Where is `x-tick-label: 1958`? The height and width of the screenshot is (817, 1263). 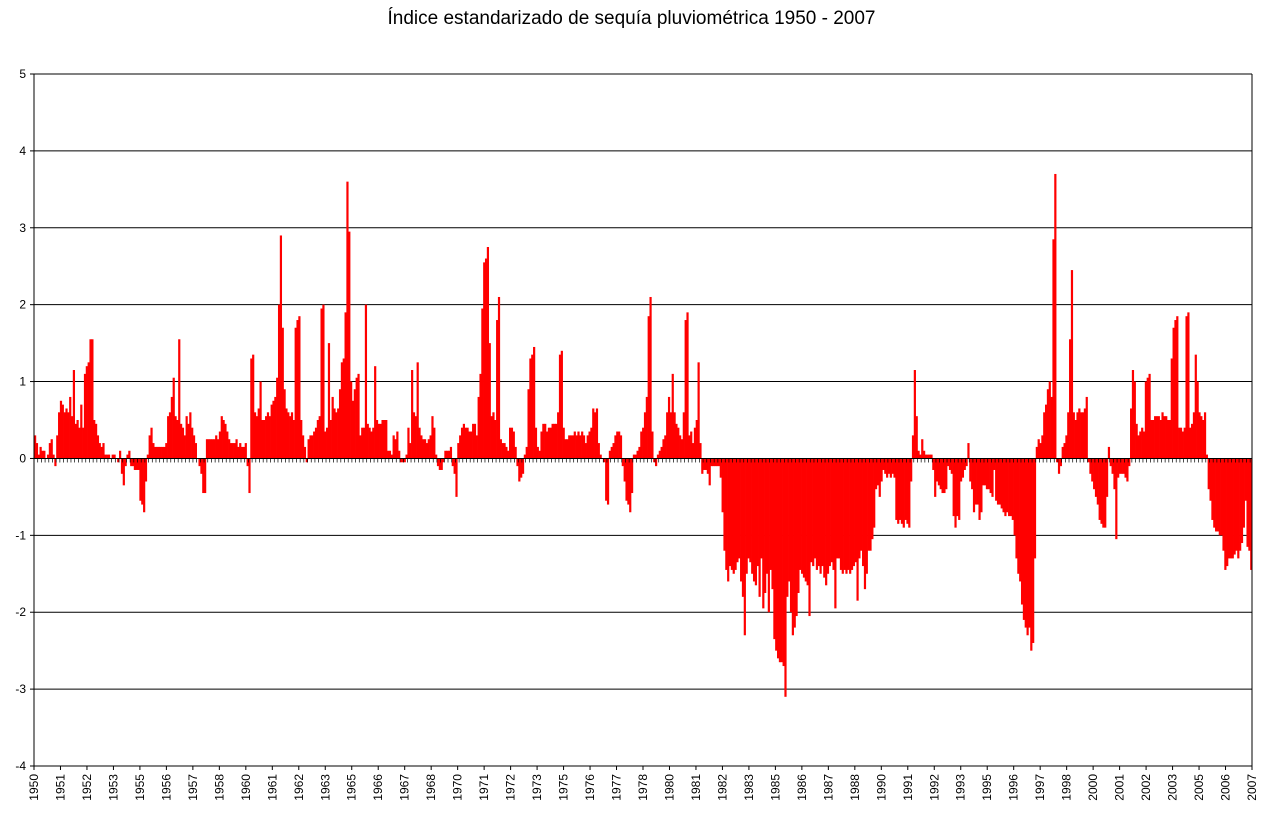
x-tick-label: 1958 is located at coordinates (219, 787).